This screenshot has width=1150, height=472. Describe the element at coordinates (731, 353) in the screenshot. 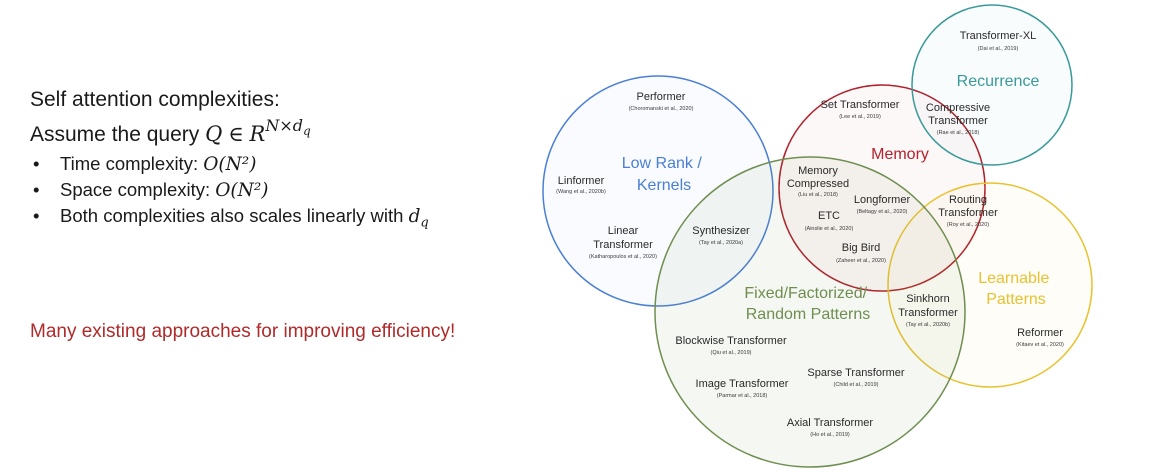

I see `svg-text: (Qiu et al., 2019)` at that location.